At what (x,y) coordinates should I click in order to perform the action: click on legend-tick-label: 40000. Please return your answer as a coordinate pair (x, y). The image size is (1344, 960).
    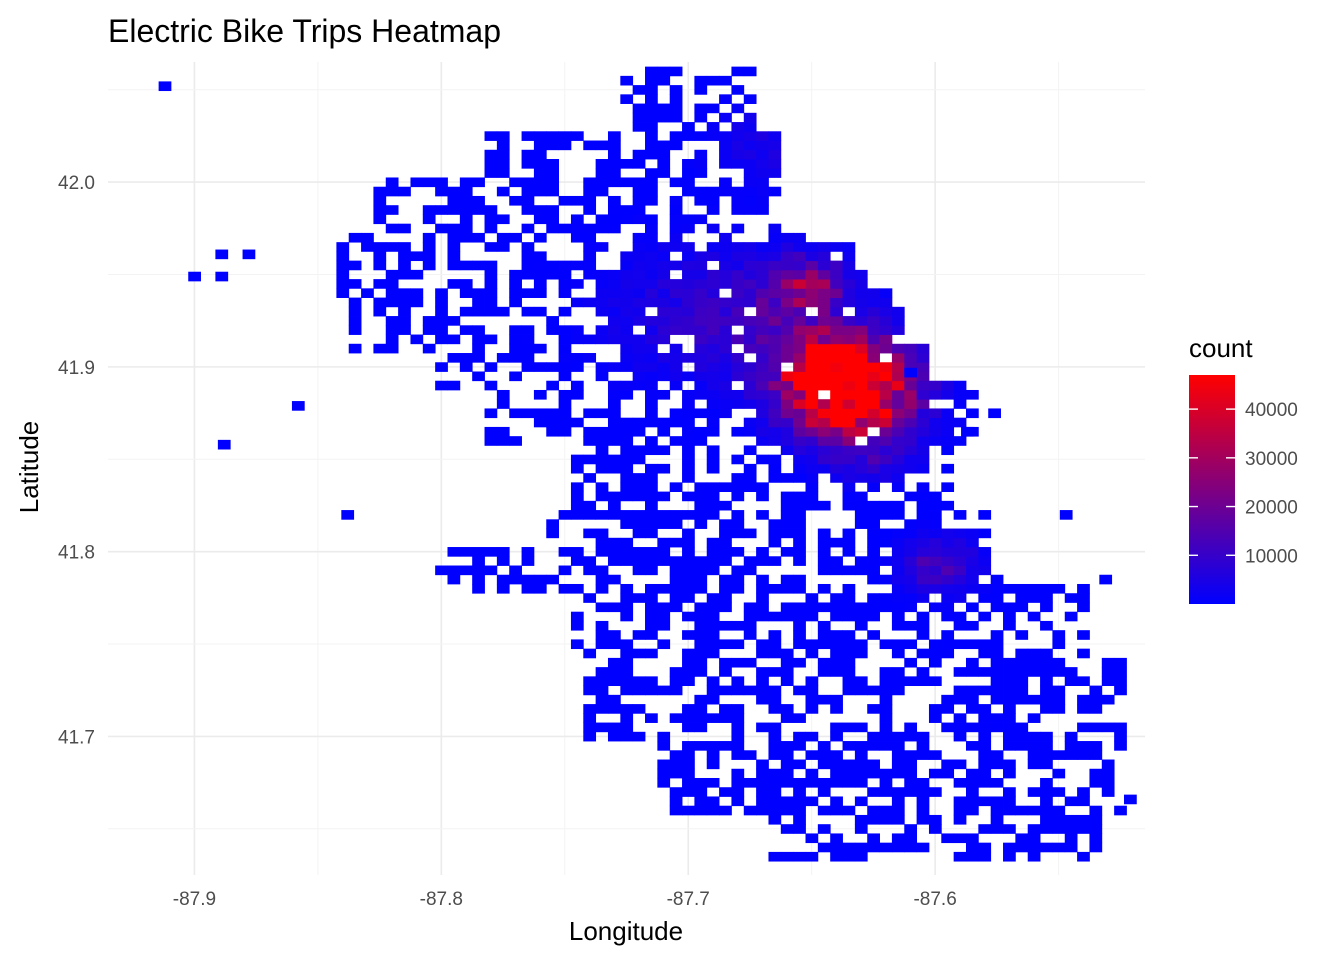
    Looking at the image, I should click on (1271, 410).